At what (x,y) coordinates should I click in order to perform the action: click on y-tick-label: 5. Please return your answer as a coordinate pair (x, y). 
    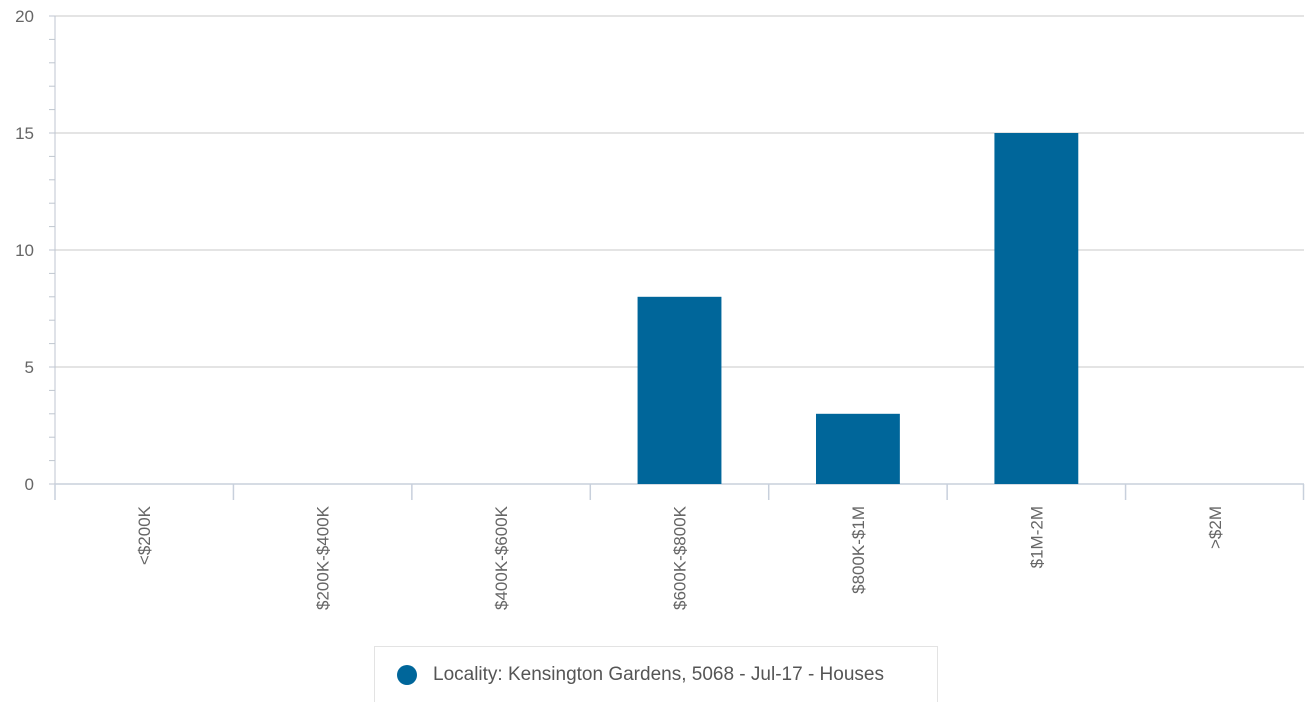
    Looking at the image, I should click on (29, 367).